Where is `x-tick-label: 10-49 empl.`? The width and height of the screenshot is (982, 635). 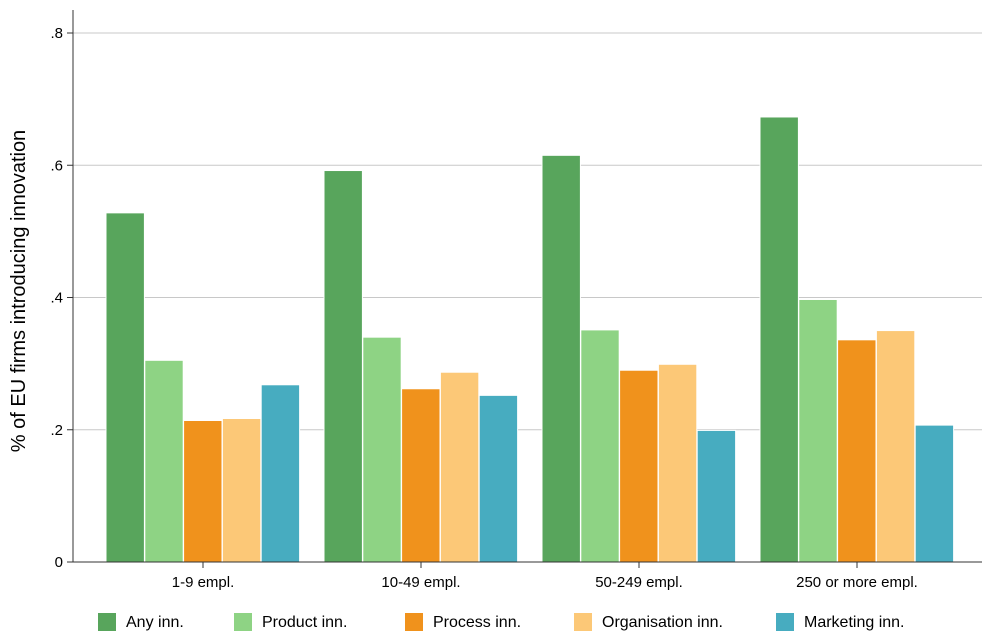
x-tick-label: 10-49 empl. is located at coordinates (420, 582).